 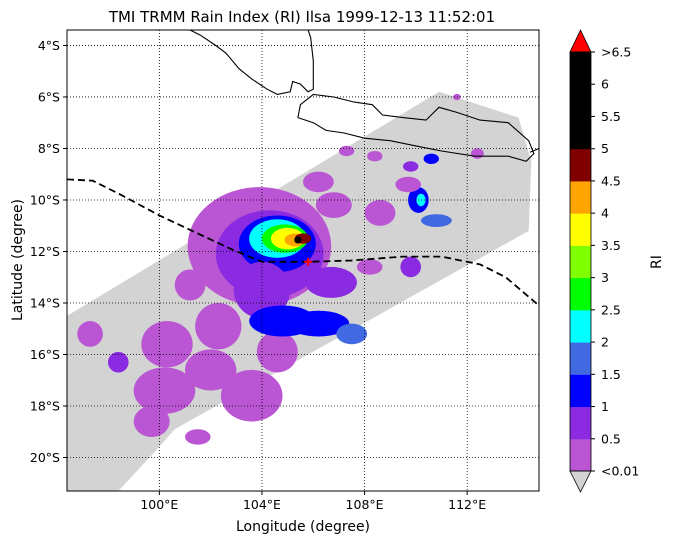 What do you see at coordinates (308, 261) in the screenshot?
I see `storm-center-marker` at bounding box center [308, 261].